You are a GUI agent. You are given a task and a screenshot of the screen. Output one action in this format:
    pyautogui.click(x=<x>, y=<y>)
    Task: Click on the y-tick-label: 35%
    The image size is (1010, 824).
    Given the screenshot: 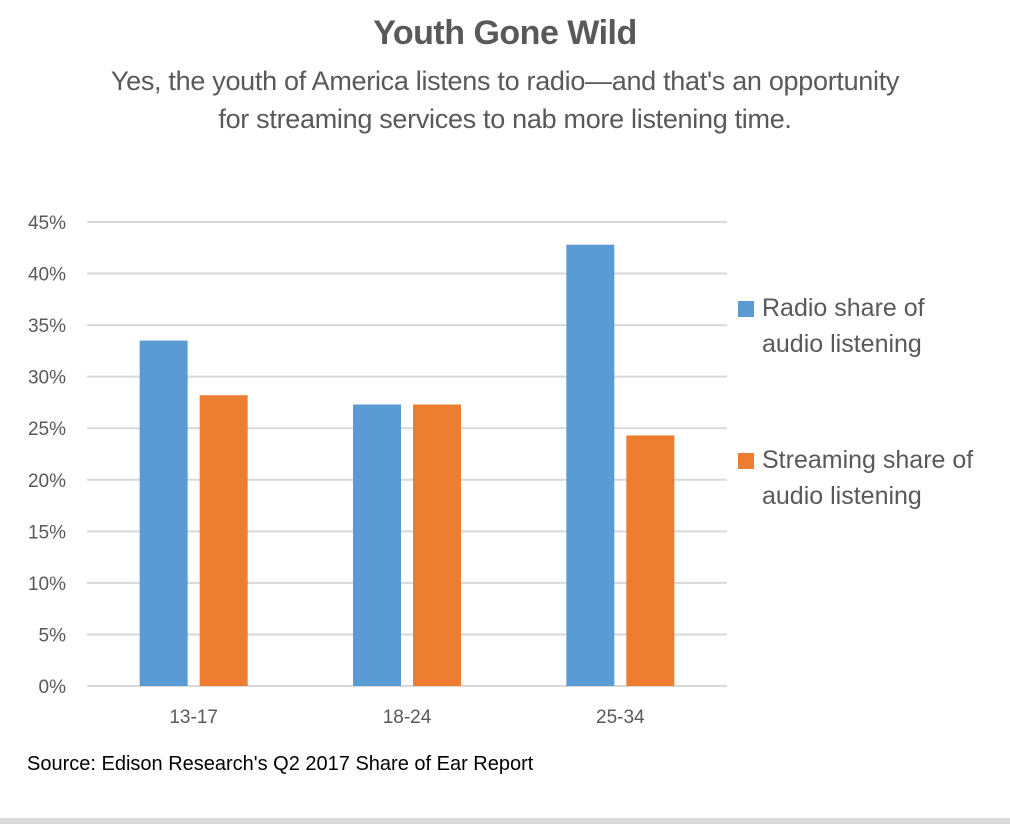 What is the action you would take?
    pyautogui.click(x=47, y=326)
    